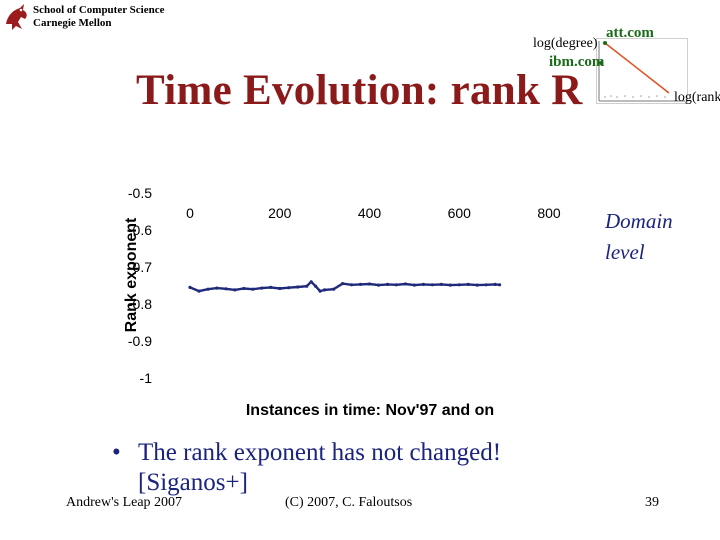  Describe the element at coordinates (577, 62) in the screenshot. I see `inset-label-ibm: ibm.com` at that location.